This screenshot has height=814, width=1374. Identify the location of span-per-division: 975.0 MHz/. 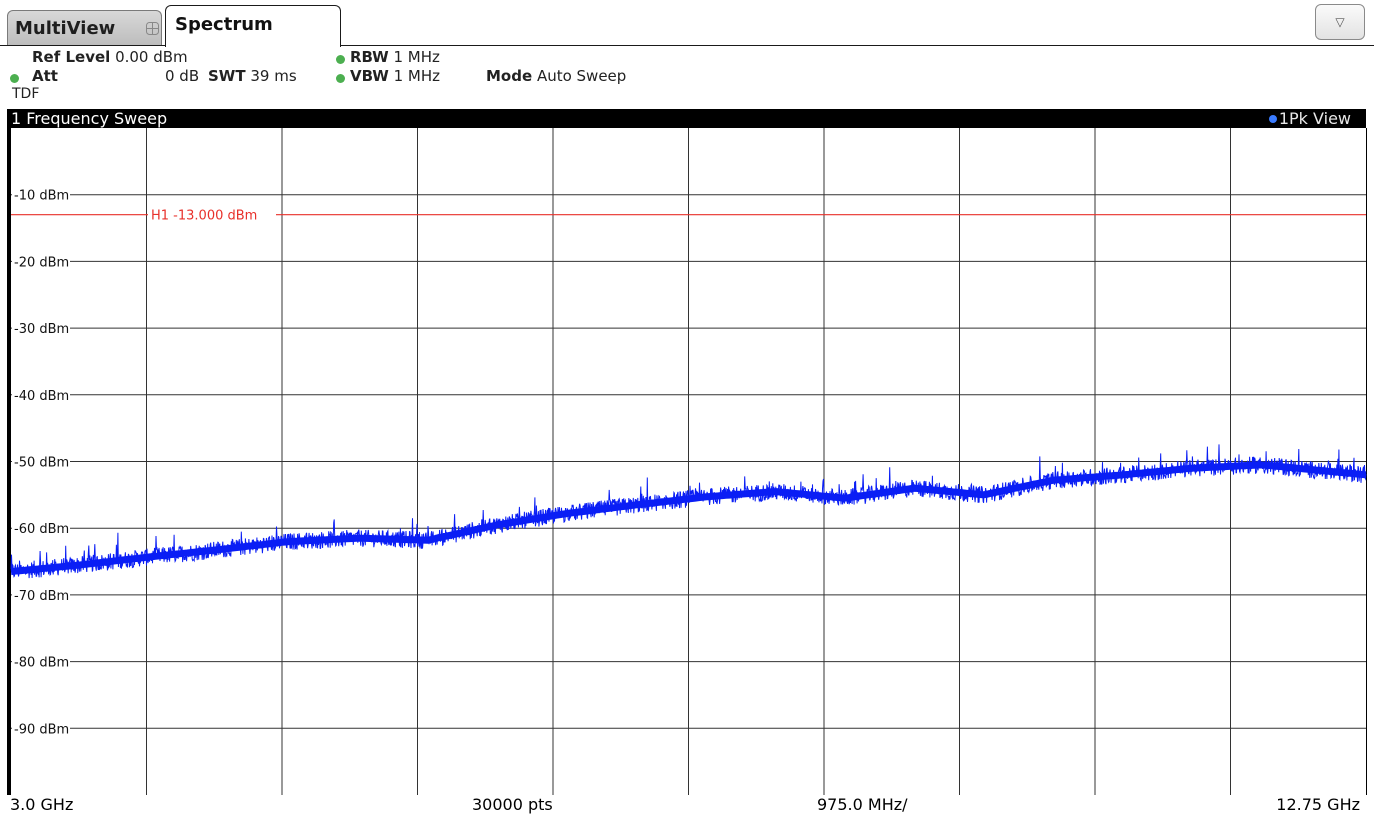
(862, 804).